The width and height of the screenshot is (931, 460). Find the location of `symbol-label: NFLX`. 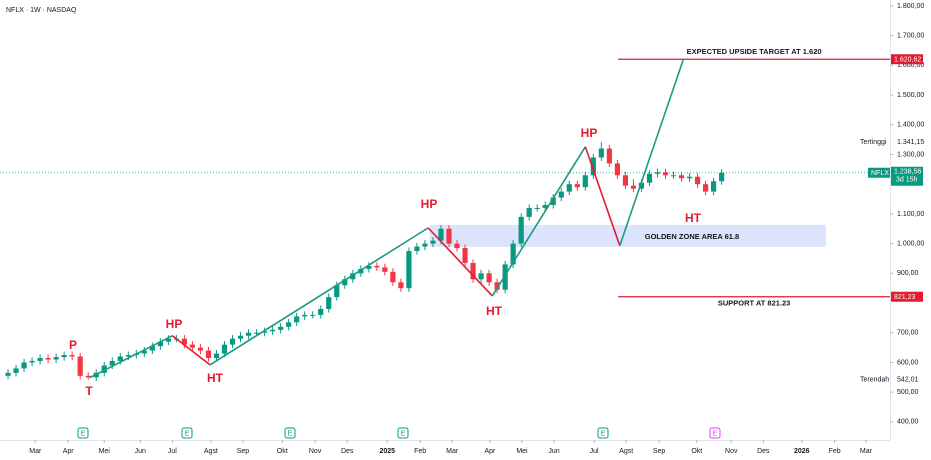

symbol-label: NFLX is located at coordinates (880, 173).